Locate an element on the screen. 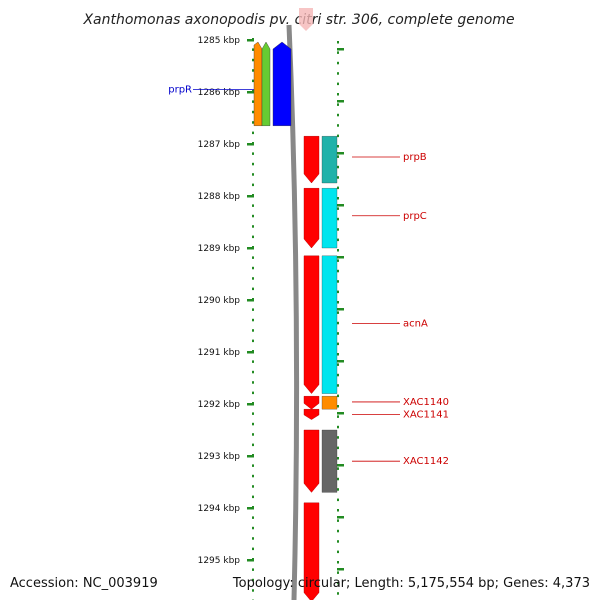 The image size is (600, 600). tick-label: 1292 kbp is located at coordinates (219, 405).